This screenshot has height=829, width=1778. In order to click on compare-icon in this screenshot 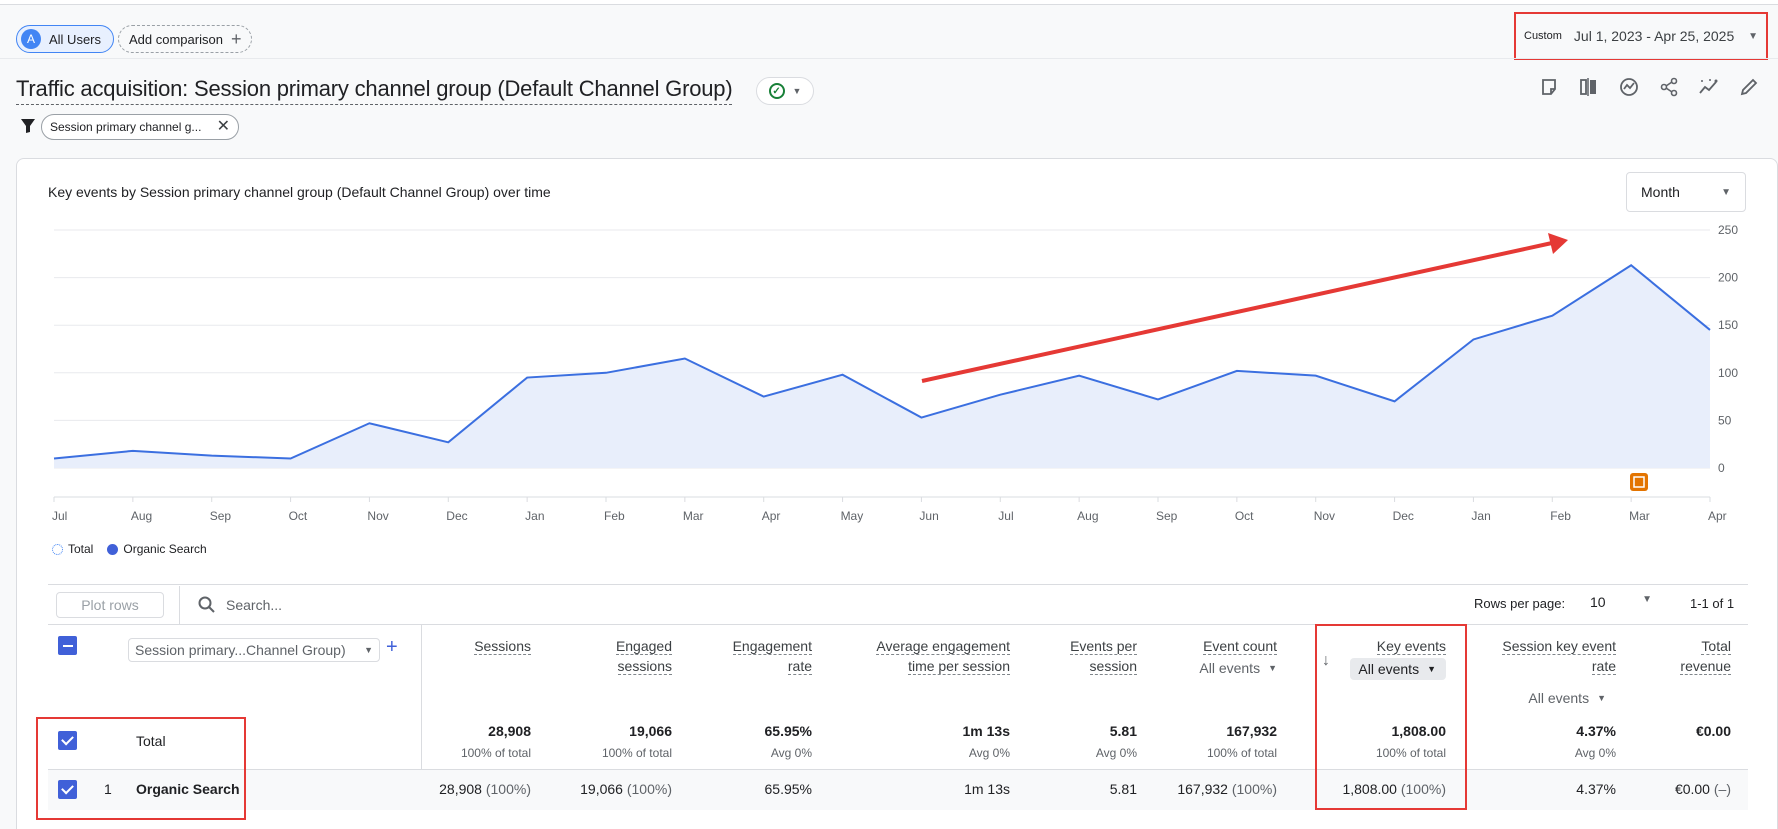, I will do `click(1589, 87)`.